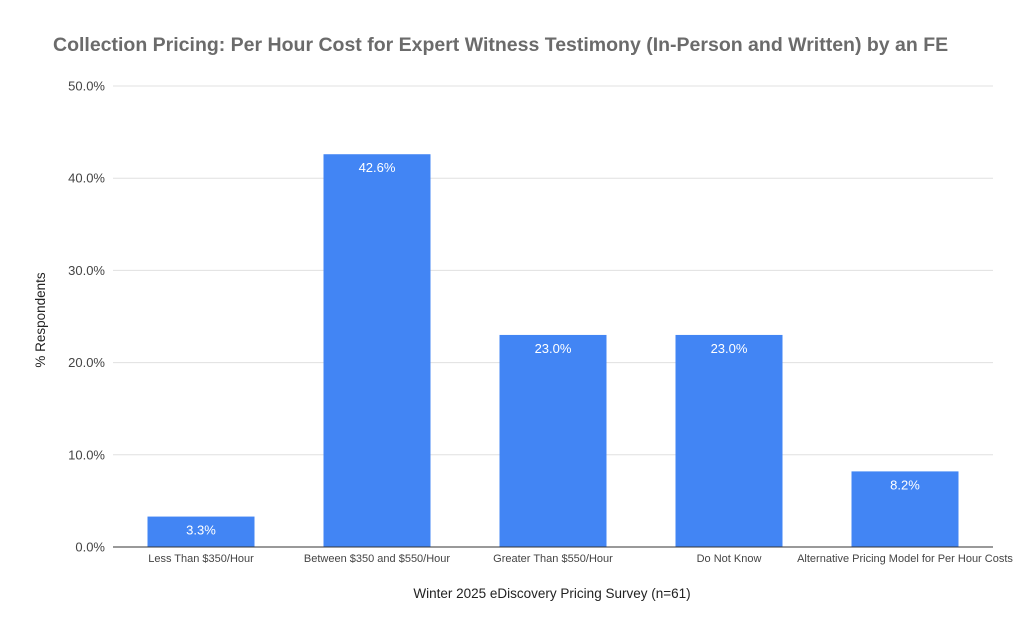 The height and width of the screenshot is (634, 1024). Describe the element at coordinates (40, 320) in the screenshot. I see `y-axis-label: % Respondents` at that location.